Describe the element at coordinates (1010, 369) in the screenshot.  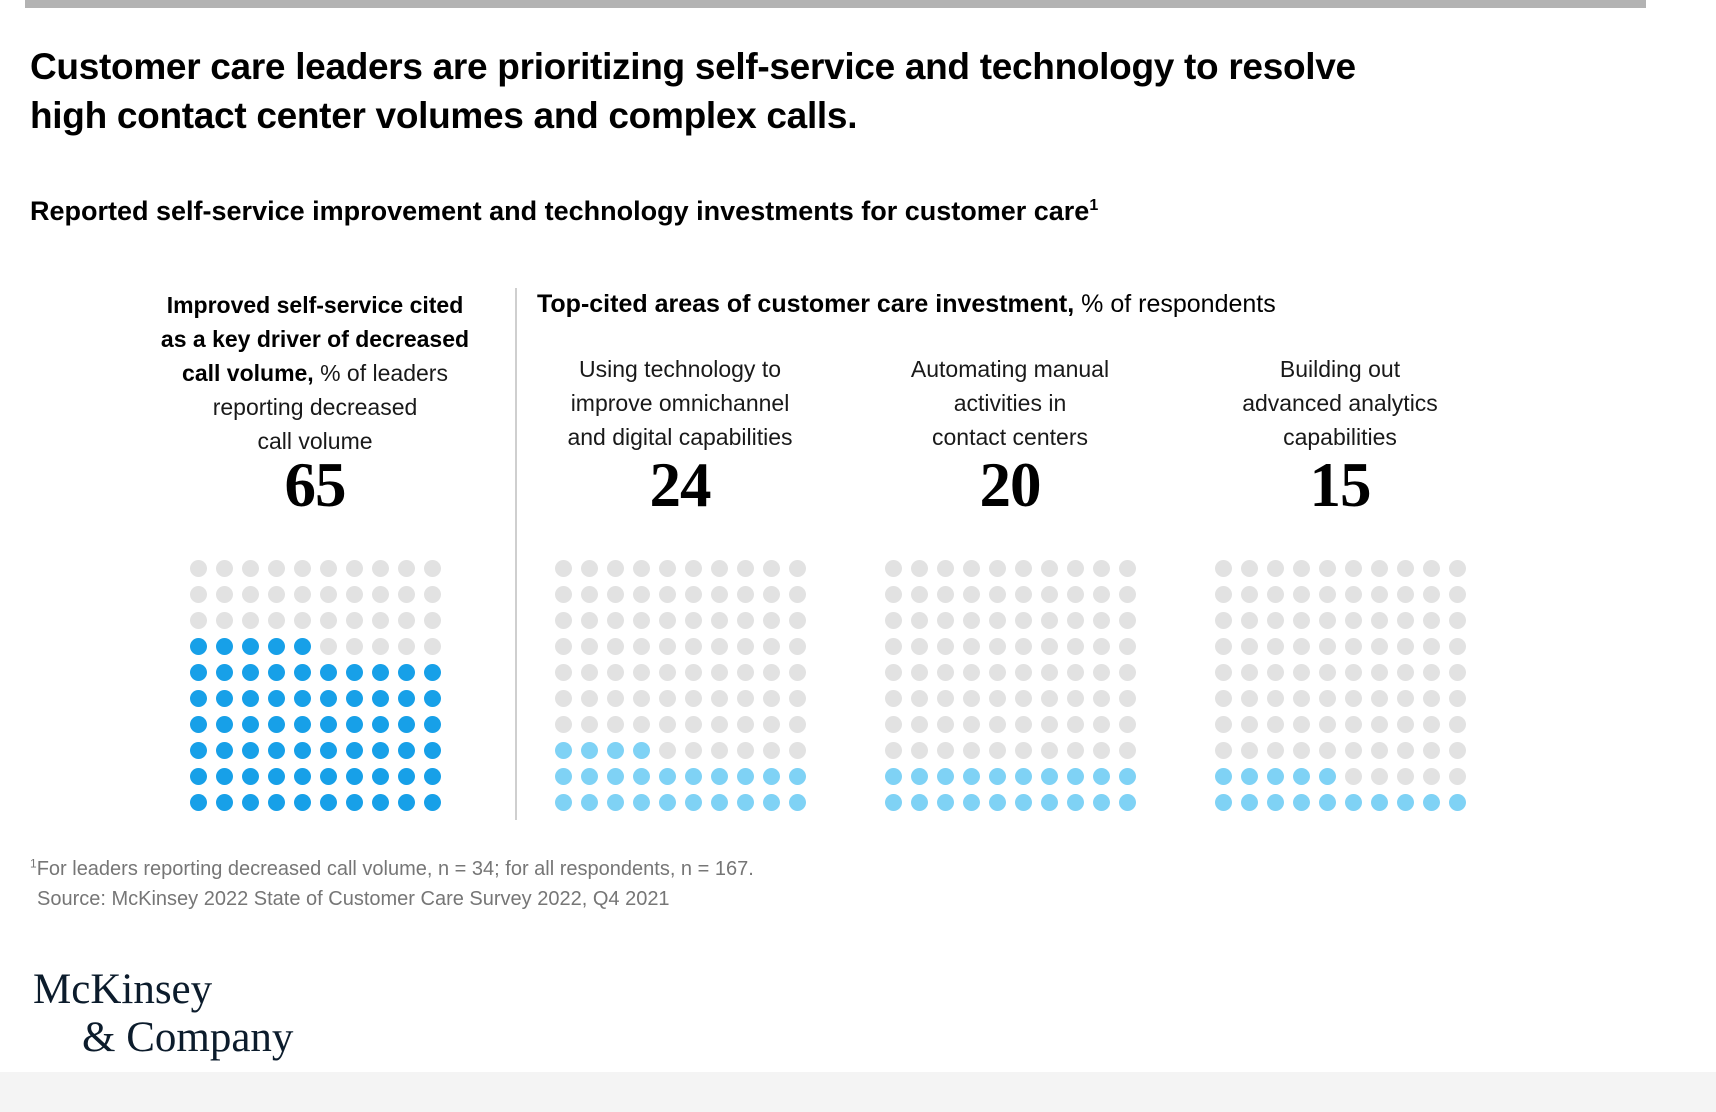
I see `panel-3-label-line: Automating manual` at that location.